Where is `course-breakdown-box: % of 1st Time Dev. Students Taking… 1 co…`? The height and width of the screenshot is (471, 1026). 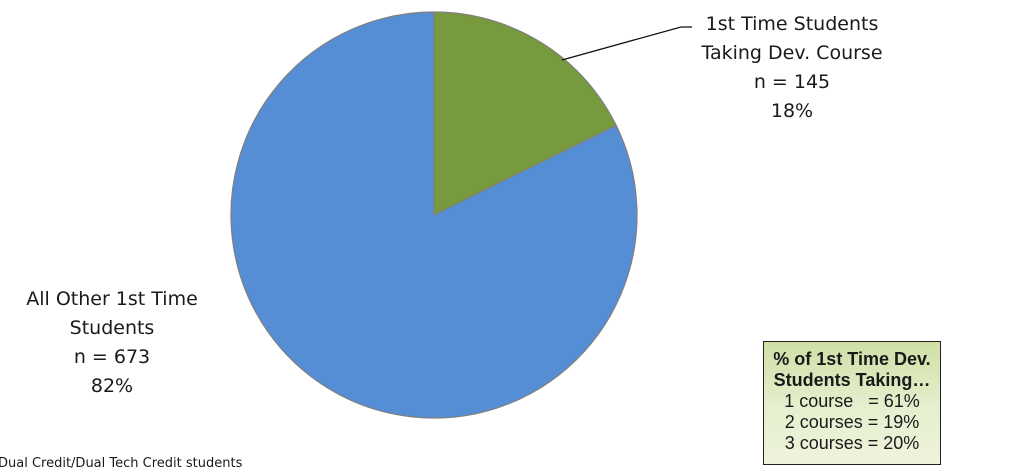 course-breakdown-box: % of 1st Time Dev. Students Taking… 1 co… is located at coordinates (852, 403).